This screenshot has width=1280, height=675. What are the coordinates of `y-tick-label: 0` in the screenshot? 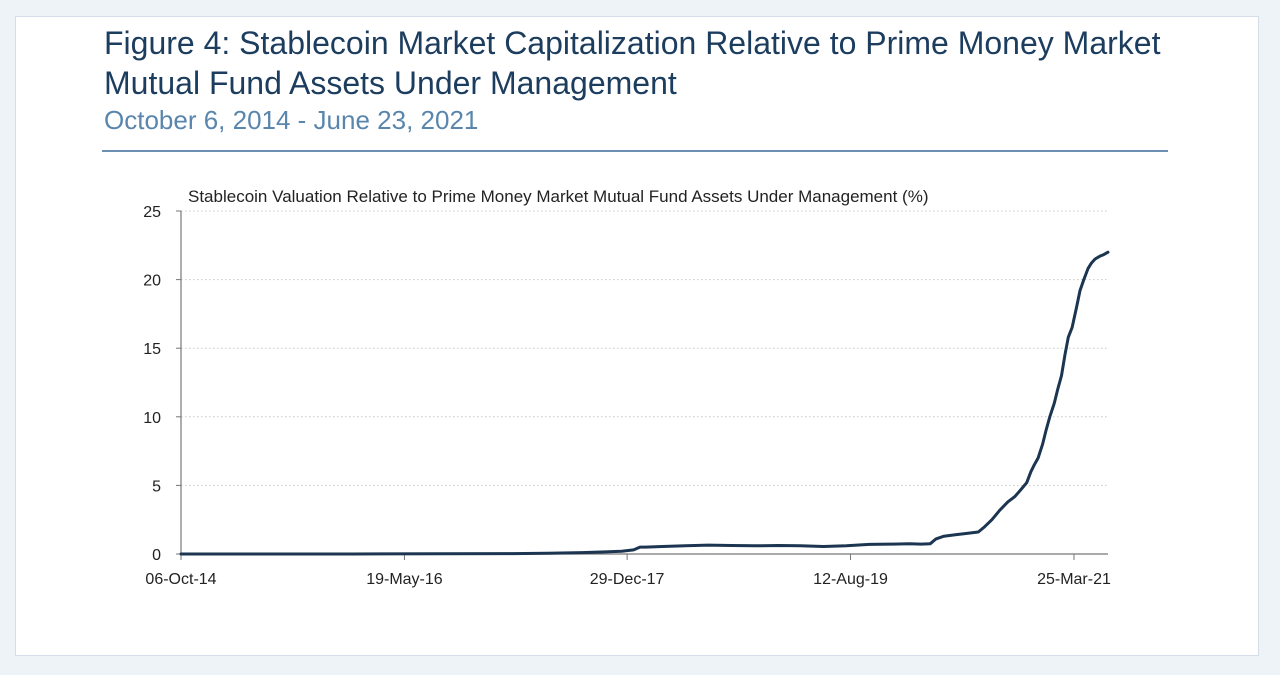 It's located at (156, 555).